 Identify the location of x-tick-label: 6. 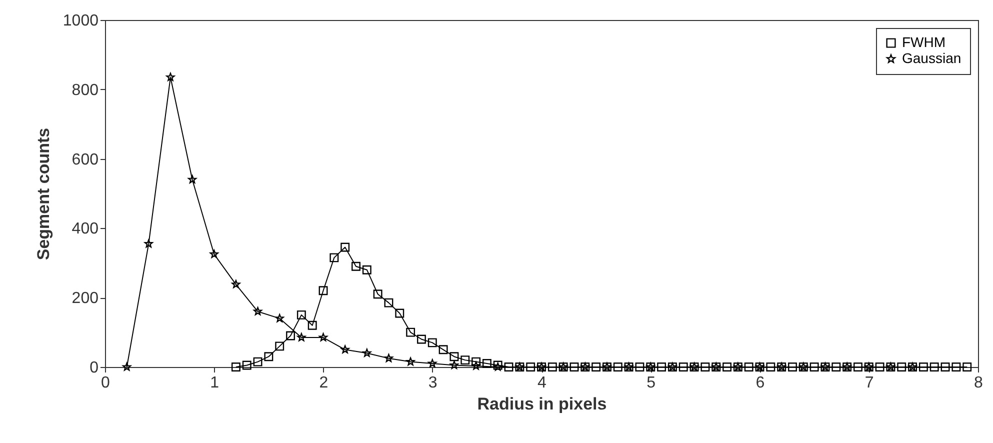
(760, 383).